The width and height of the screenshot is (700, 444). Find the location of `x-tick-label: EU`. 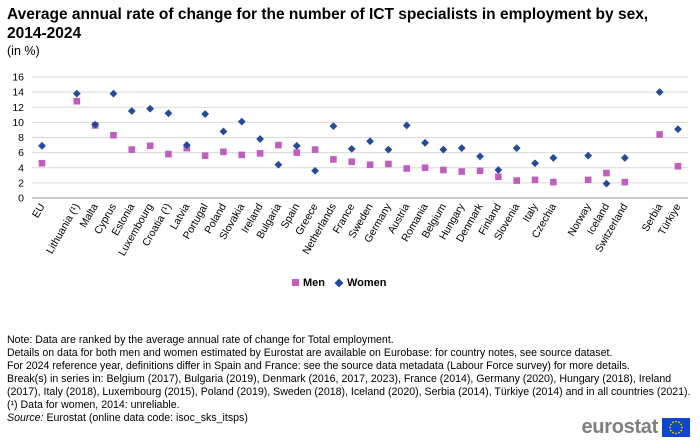

x-tick-label: EU is located at coordinates (39, 211).